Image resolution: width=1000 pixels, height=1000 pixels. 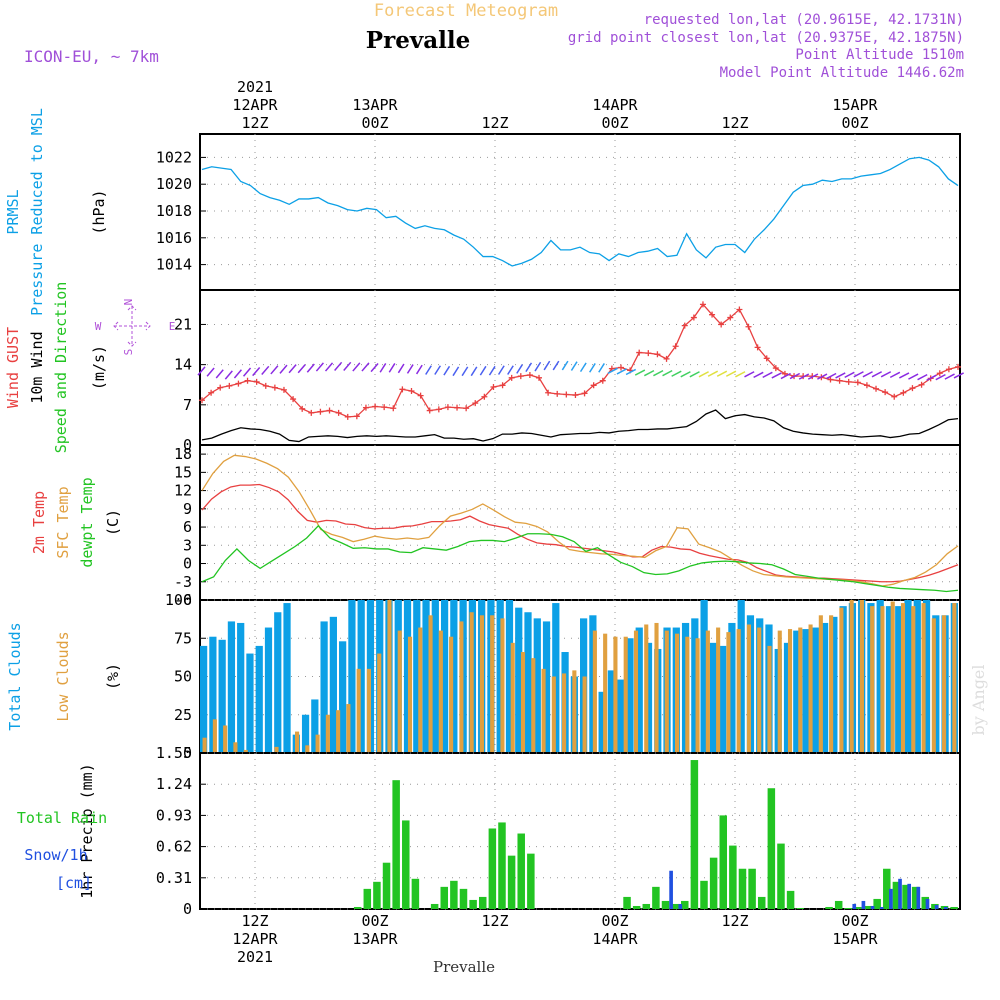 What do you see at coordinates (174, 847) in the screenshot?
I see `precip-ytick-label: 0.62` at bounding box center [174, 847].